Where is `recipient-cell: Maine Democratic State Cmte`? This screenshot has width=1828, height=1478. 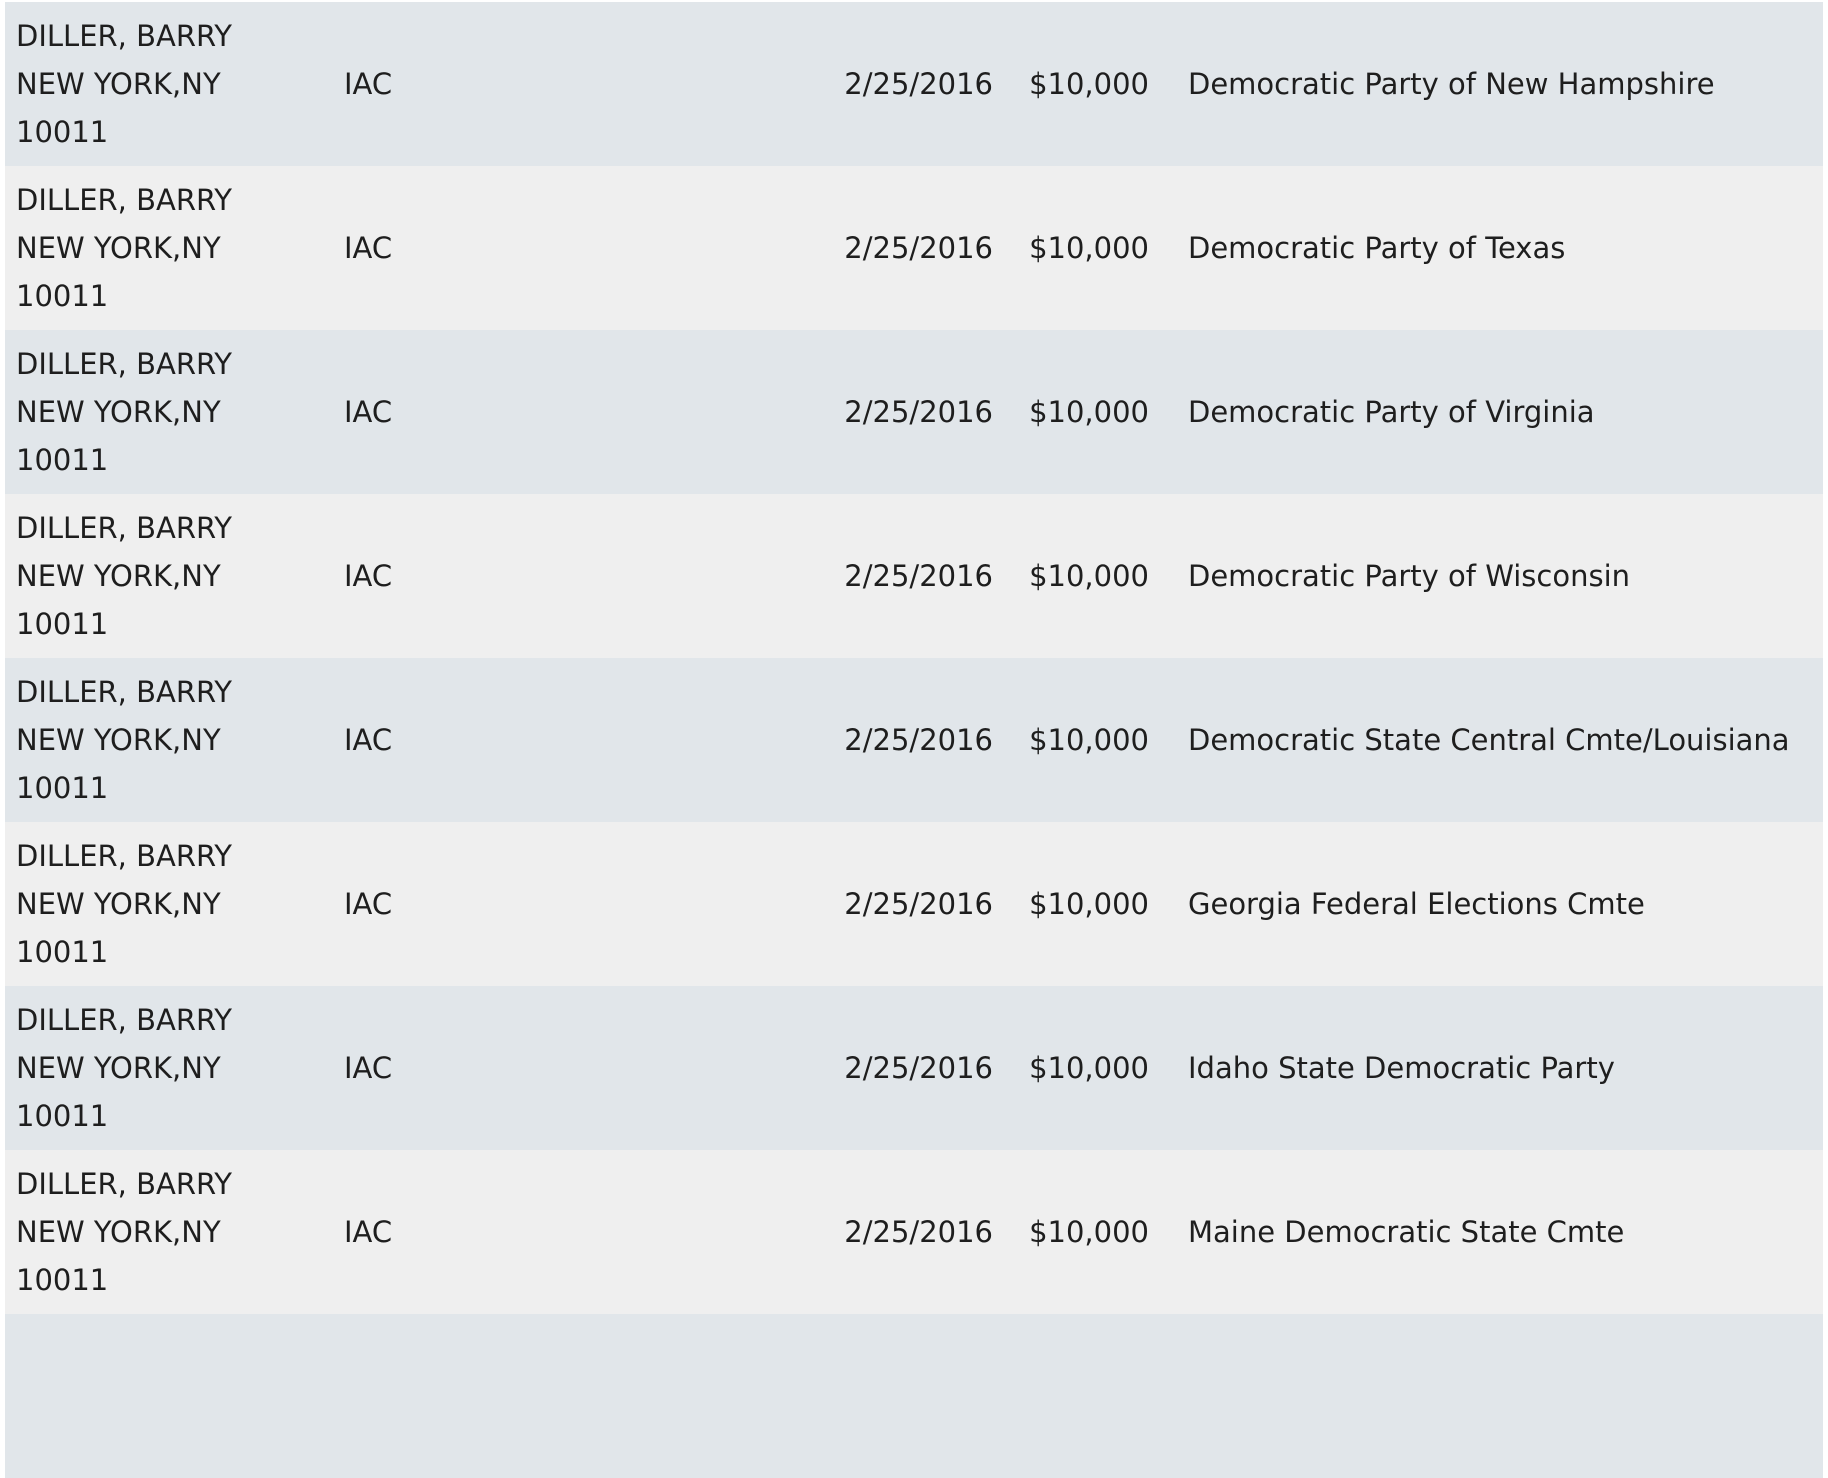
recipient-cell: Maine Democratic State Cmte is located at coordinates (1406, 1232).